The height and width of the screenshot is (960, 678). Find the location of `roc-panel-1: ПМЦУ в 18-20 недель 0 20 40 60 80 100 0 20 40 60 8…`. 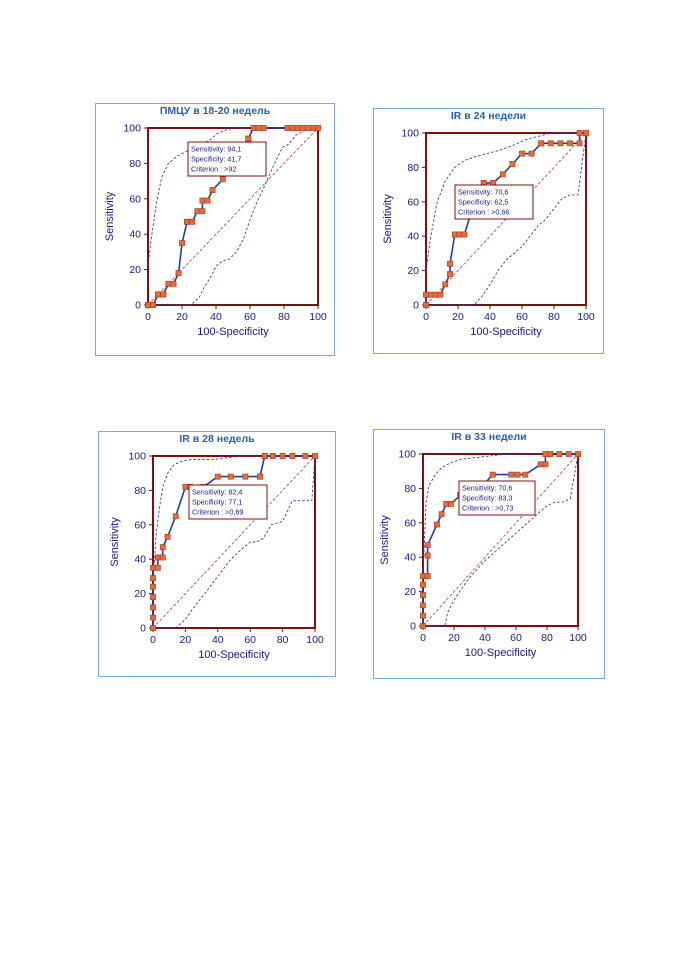

roc-panel-1: ПМЦУ в 18-20 недель 0 20 40 60 80 100 0 20 40 60 8… is located at coordinates (215, 229).